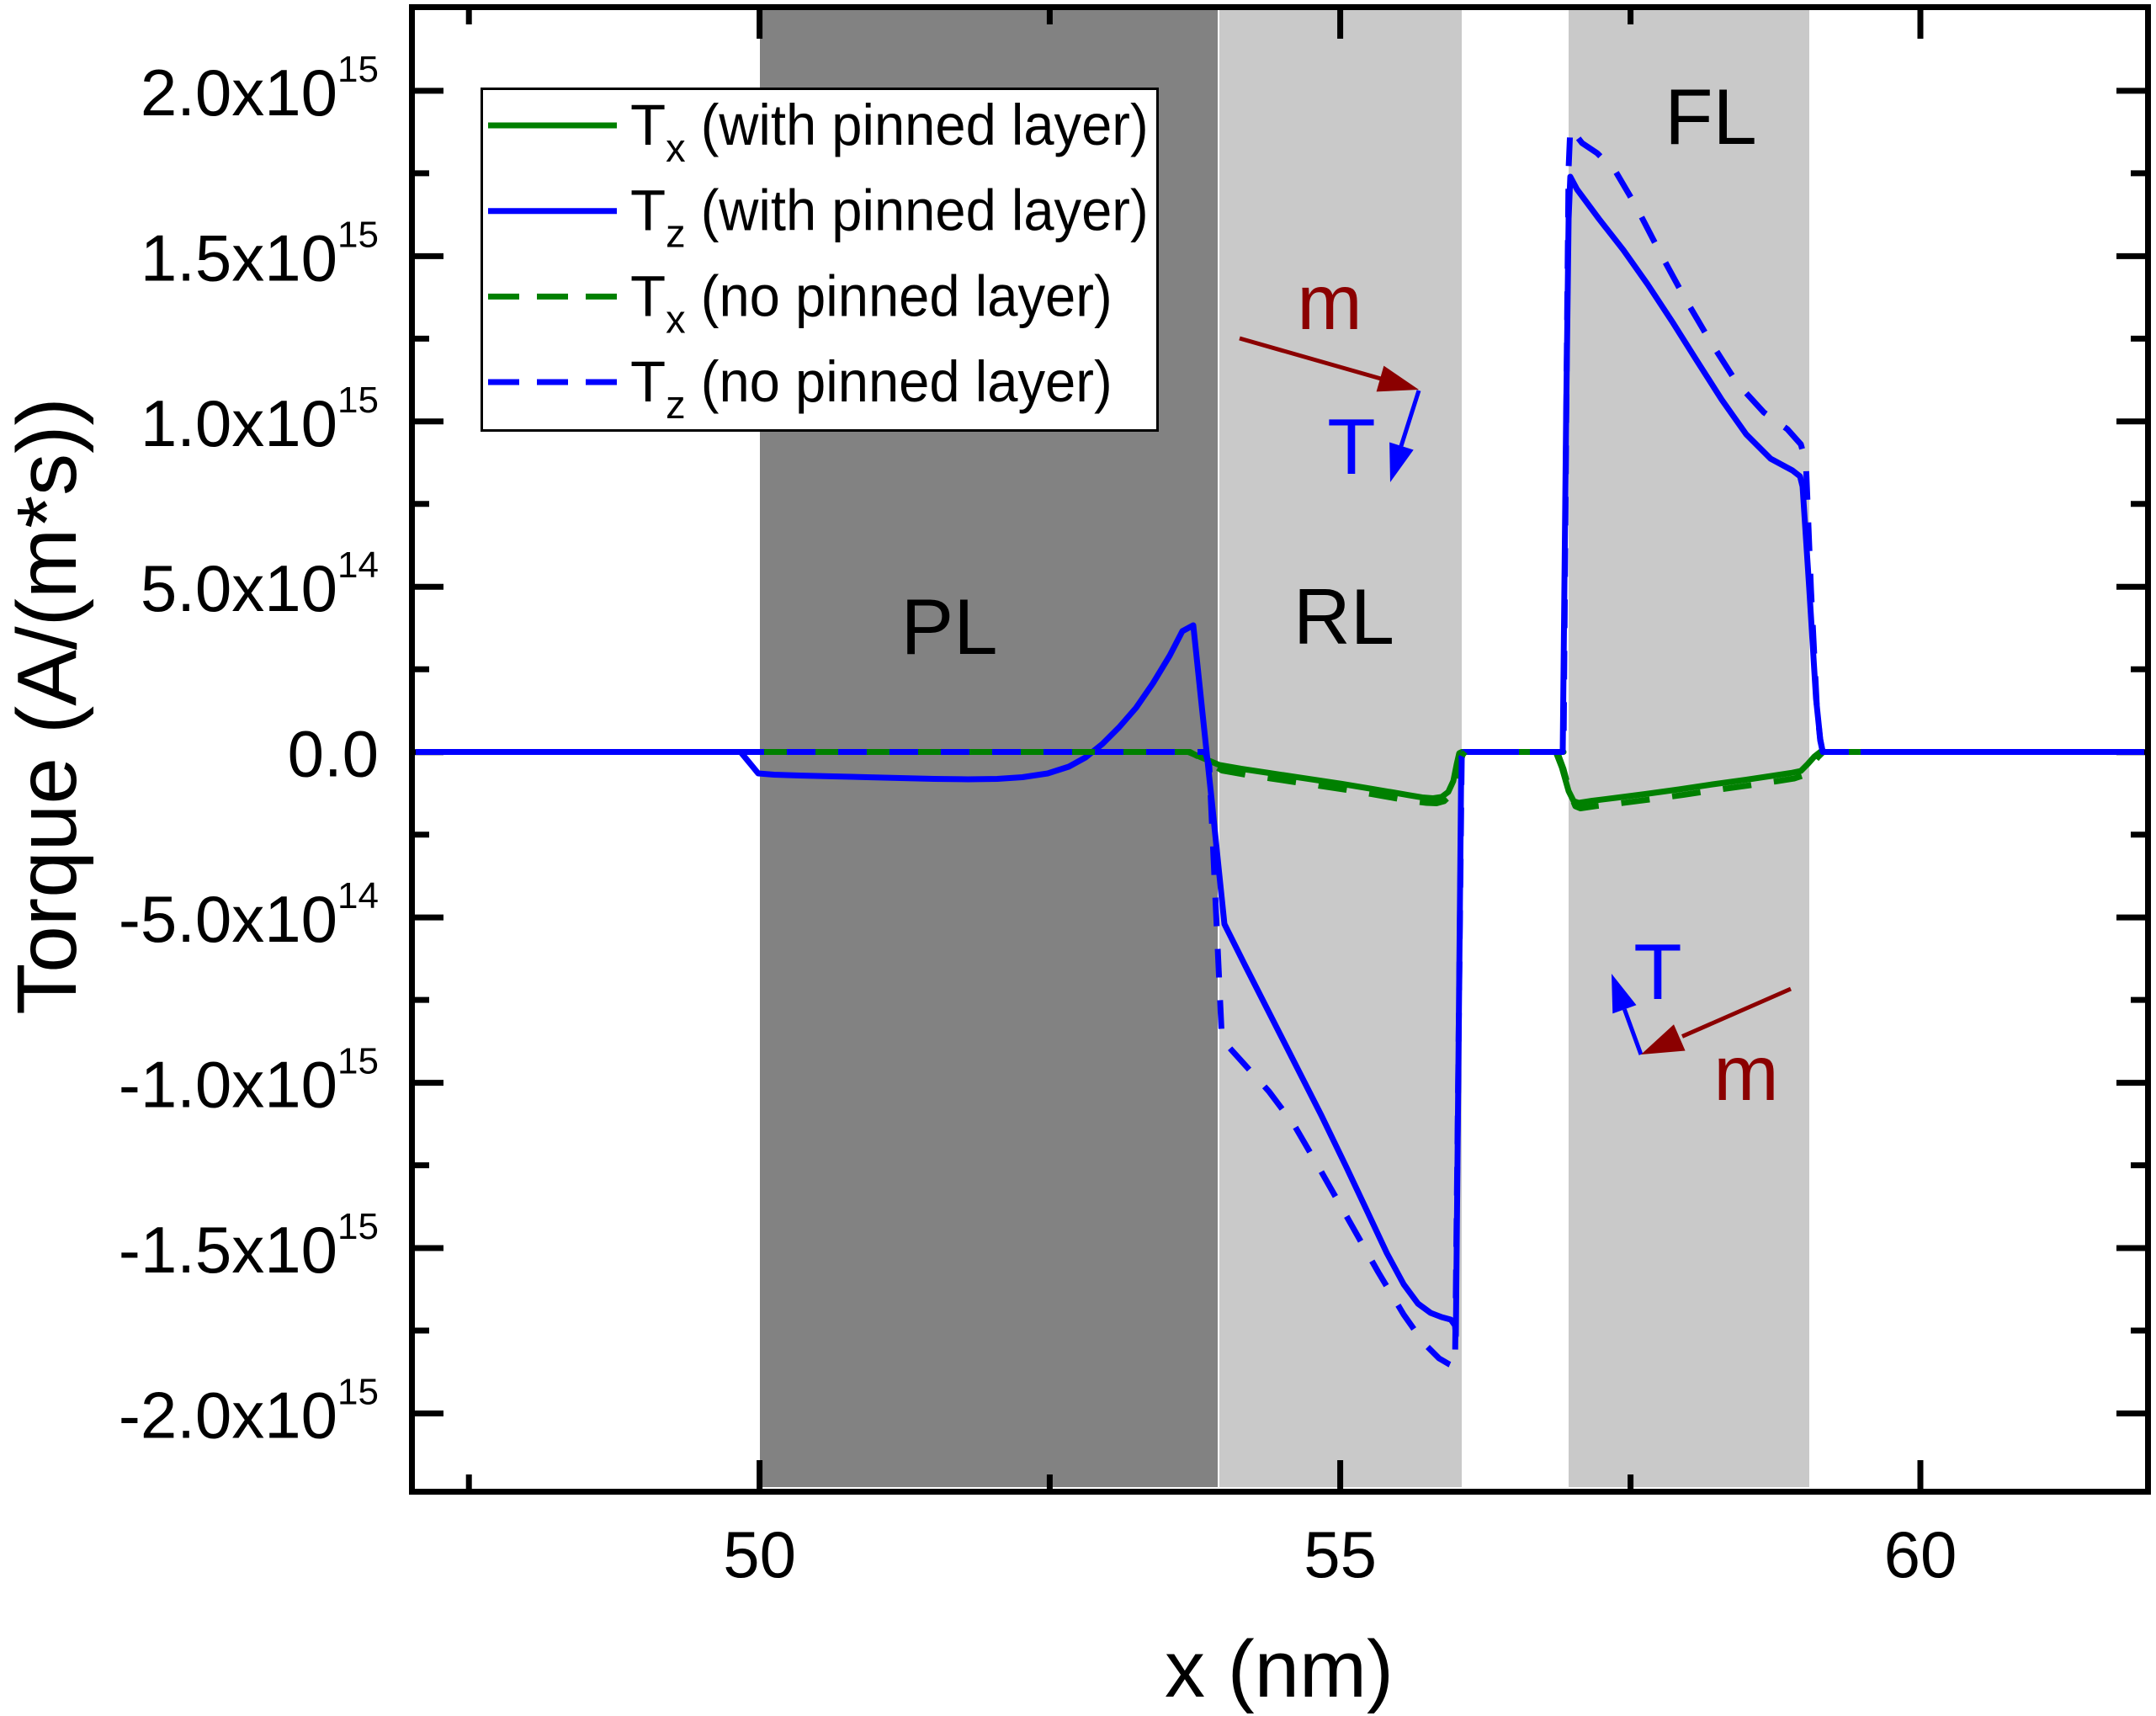 The width and height of the screenshot is (2156, 1716). Describe the element at coordinates (47, 705) in the screenshot. I see `svg-text: Torque (A/(m*s))` at that location.